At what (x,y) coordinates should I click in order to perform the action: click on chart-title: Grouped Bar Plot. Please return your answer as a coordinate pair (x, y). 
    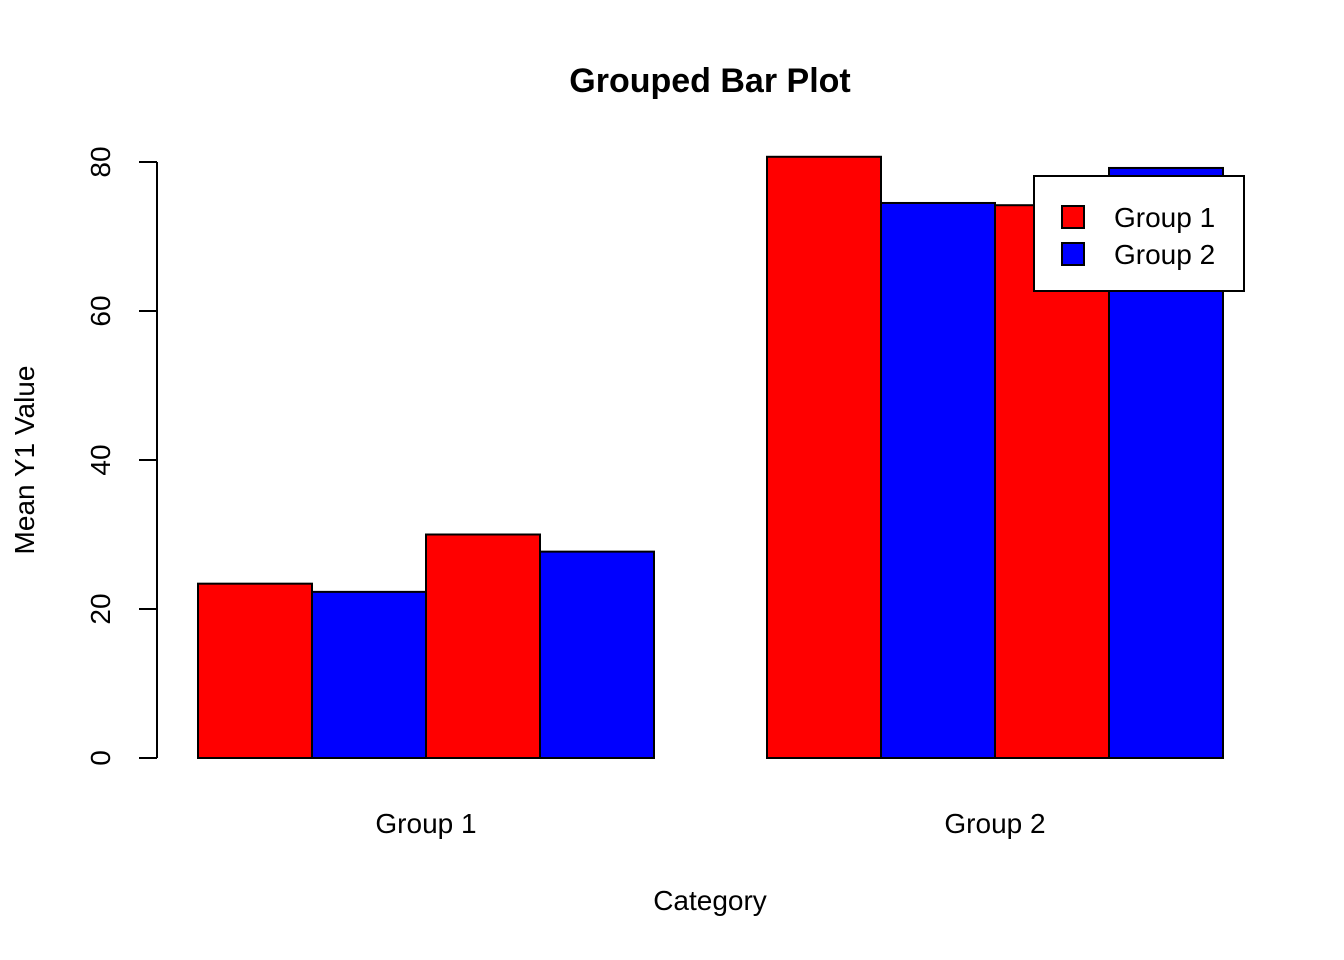
    Looking at the image, I should click on (709, 81).